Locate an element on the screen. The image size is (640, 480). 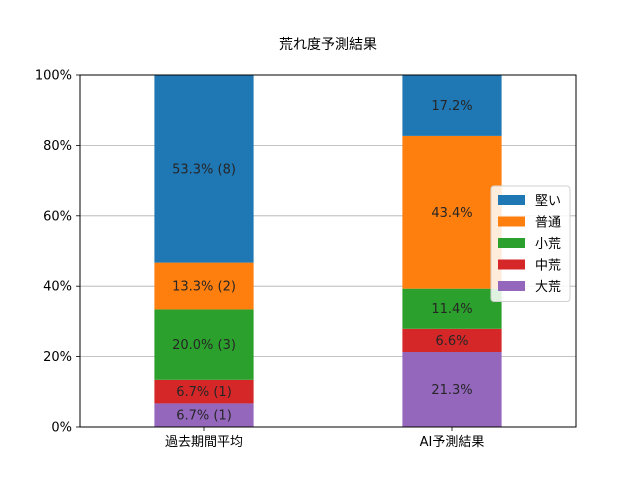
legend-label: 普通 is located at coordinates (548, 223).